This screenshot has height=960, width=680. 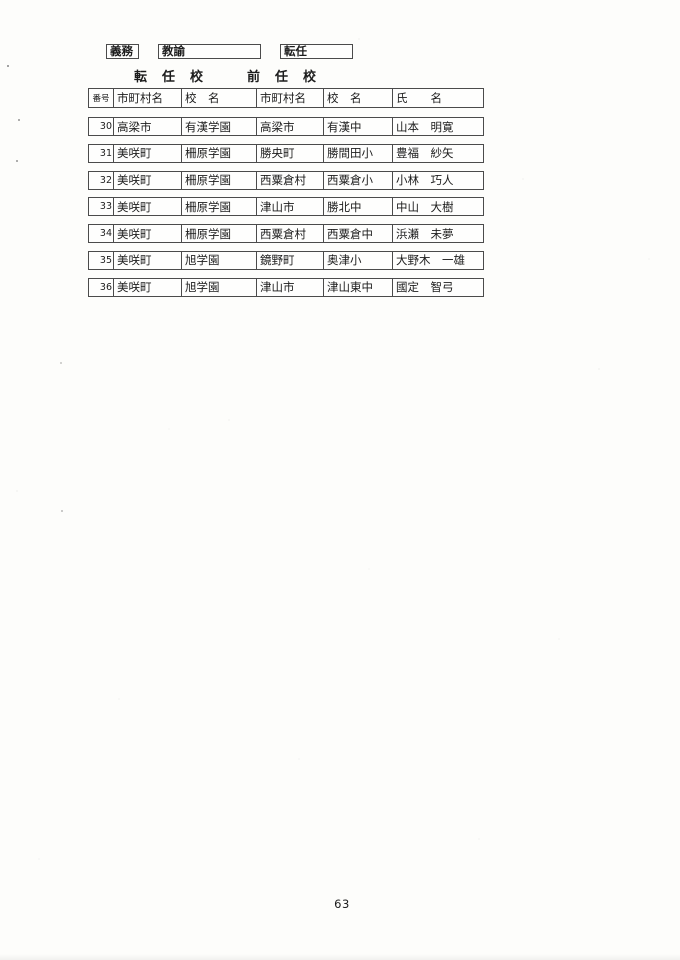 What do you see at coordinates (358, 126) in the screenshot?
I see `cell-prev-school: 有漢中` at bounding box center [358, 126].